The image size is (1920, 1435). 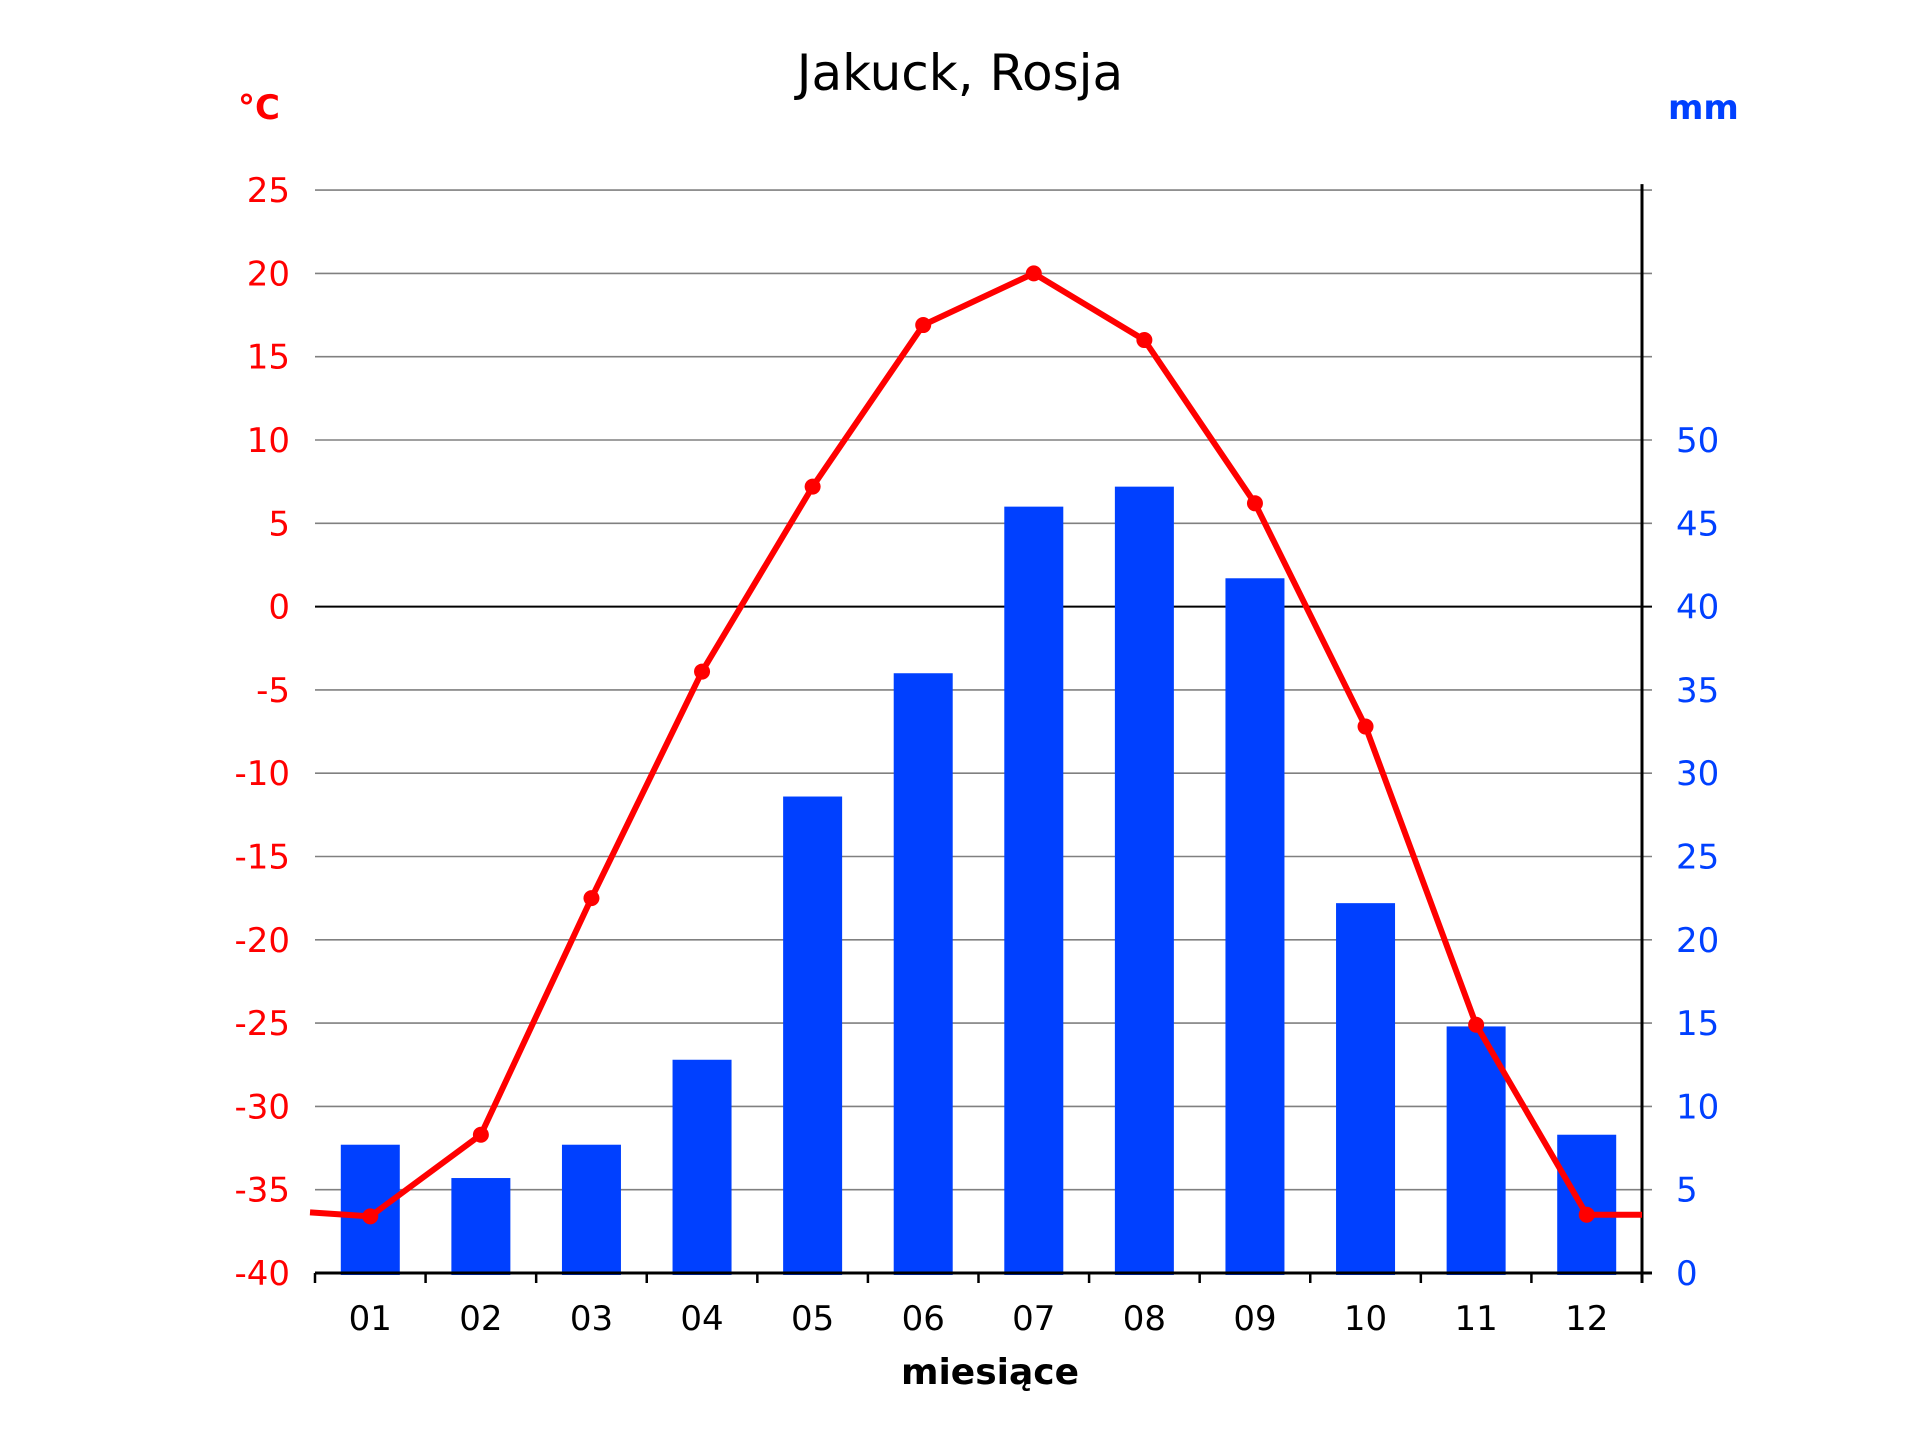 I want to click on month-label: 06, so click(x=923, y=1319).